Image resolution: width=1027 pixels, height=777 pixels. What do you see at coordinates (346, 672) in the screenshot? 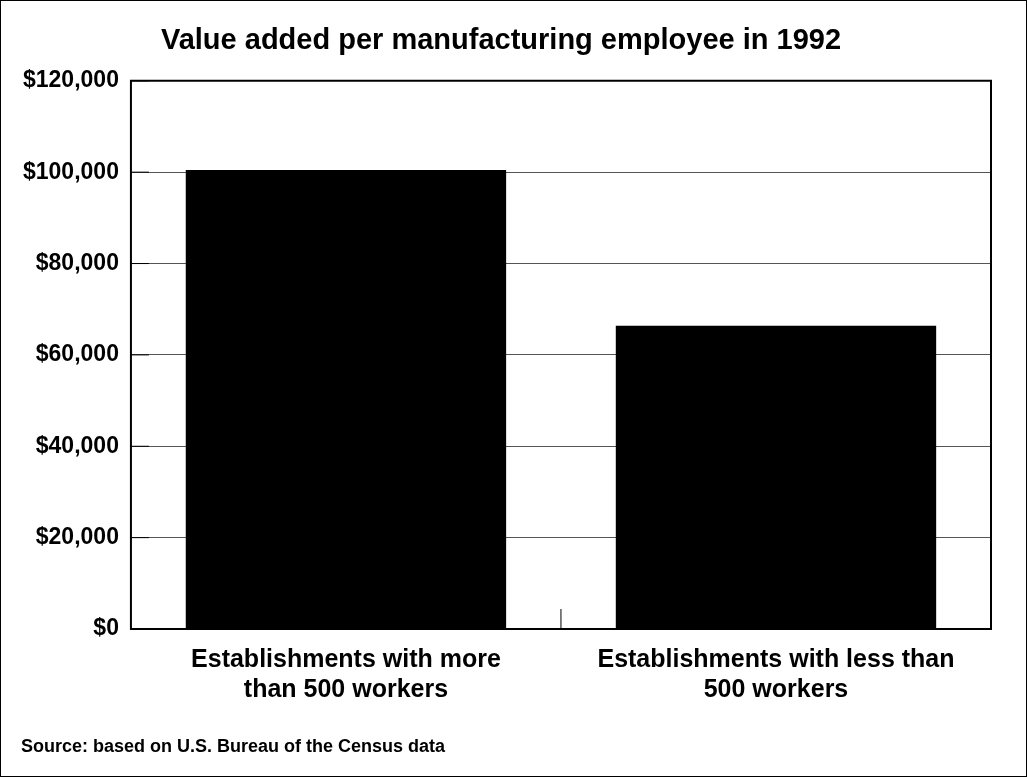
I see `x-tick-label: Establishments with more than 500 workers` at bounding box center [346, 672].